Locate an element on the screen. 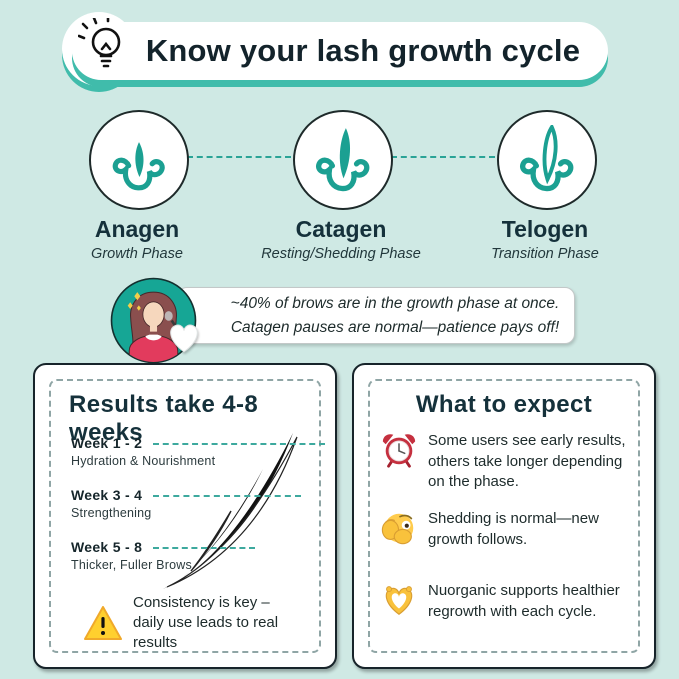 This screenshot has height=679, width=679. phase-name: Telogen is located at coordinates (545, 229).